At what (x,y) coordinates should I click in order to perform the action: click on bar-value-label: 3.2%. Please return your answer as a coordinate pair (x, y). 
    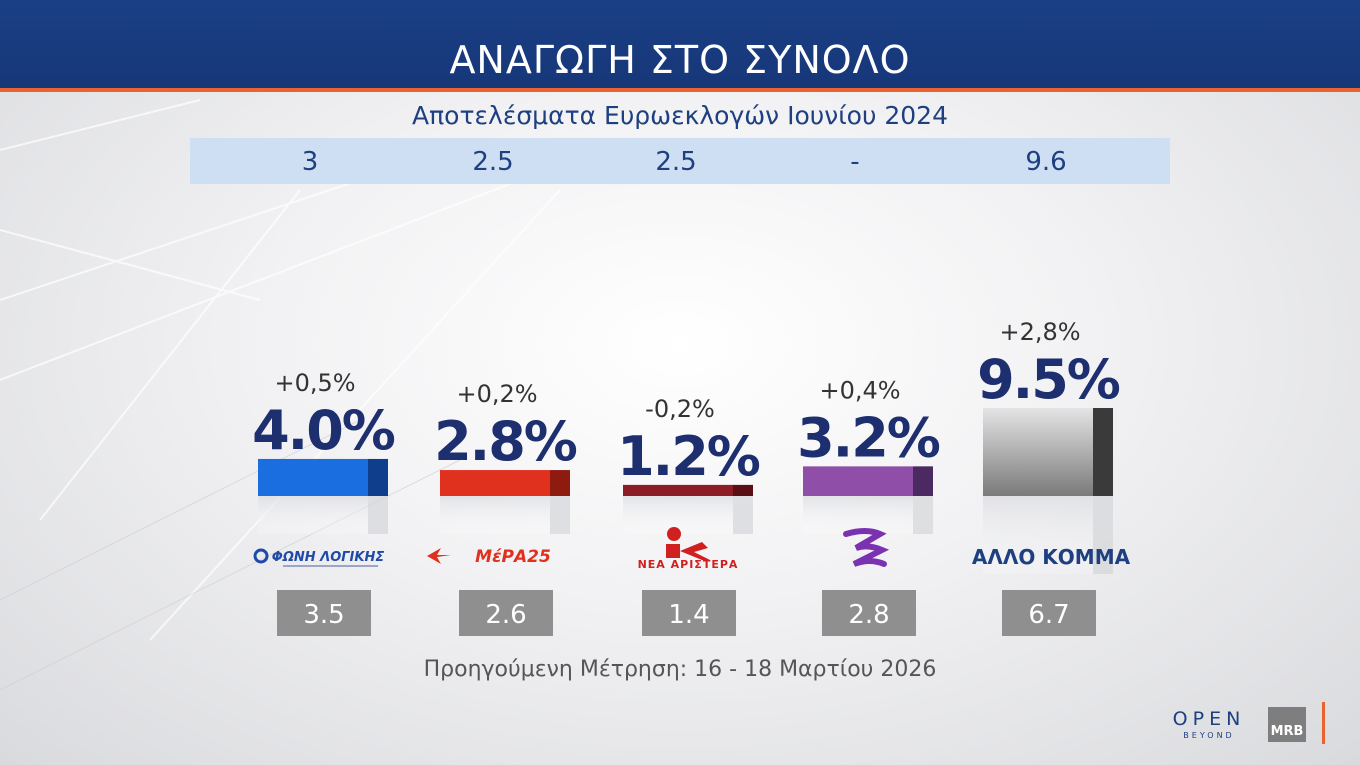
    Looking at the image, I should click on (868, 437).